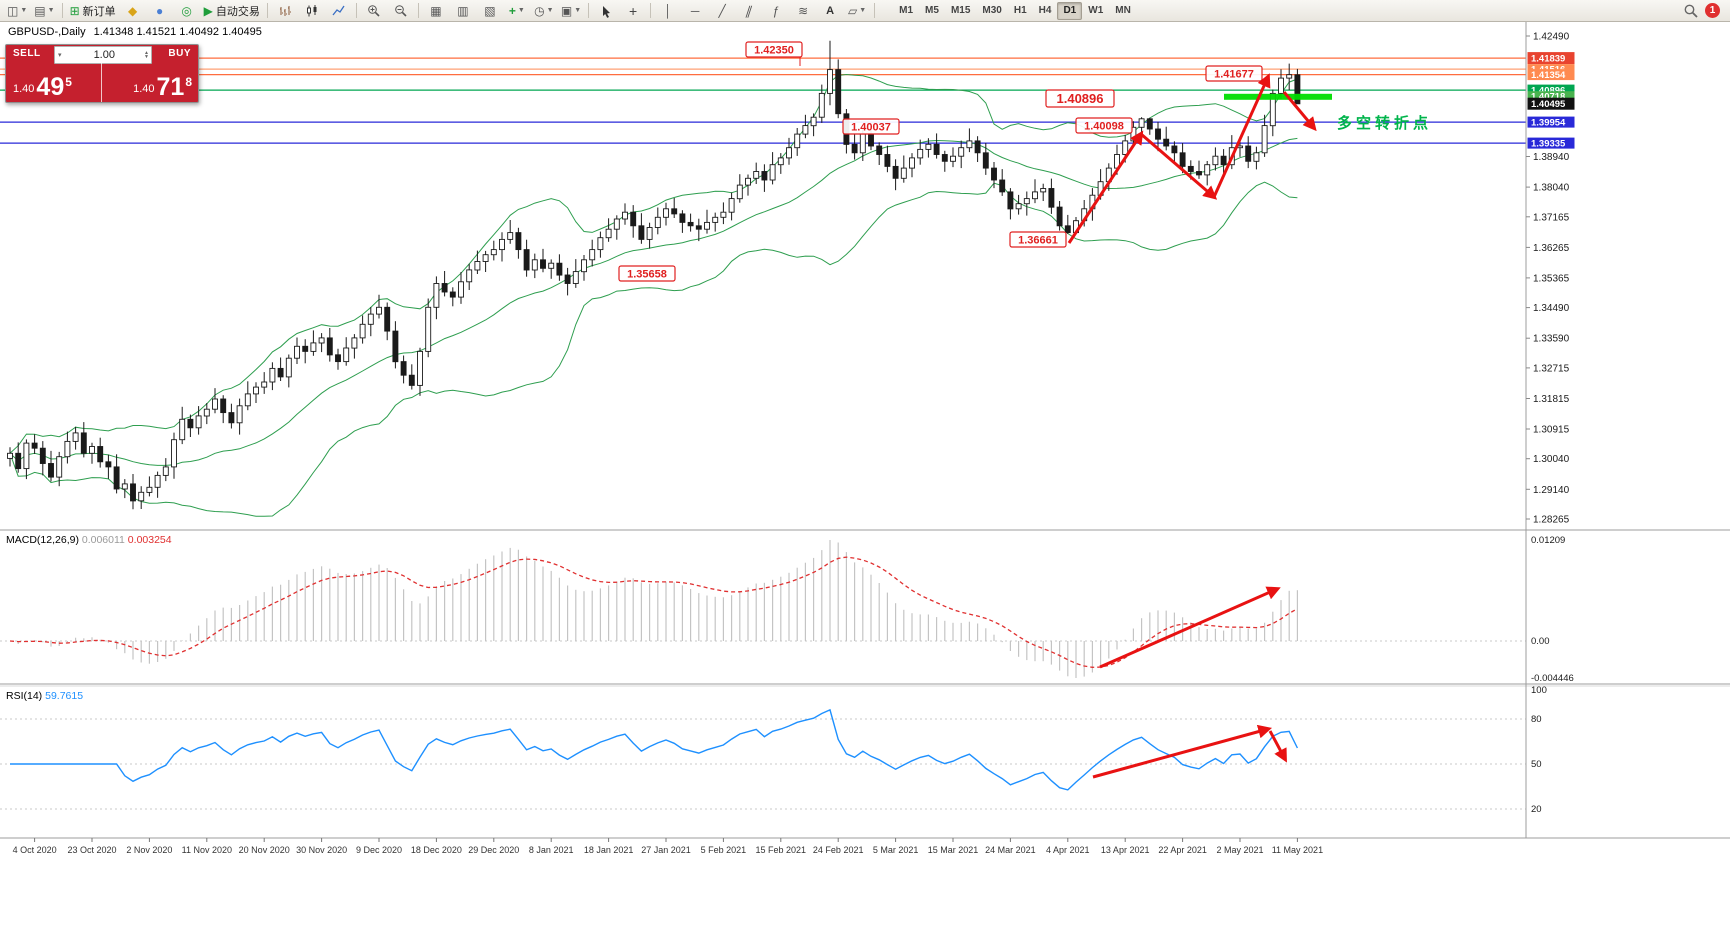 This screenshot has width=1730, height=943. What do you see at coordinates (1234, 75) in the screenshot?
I see `svg-text: 1.41677` at bounding box center [1234, 75].